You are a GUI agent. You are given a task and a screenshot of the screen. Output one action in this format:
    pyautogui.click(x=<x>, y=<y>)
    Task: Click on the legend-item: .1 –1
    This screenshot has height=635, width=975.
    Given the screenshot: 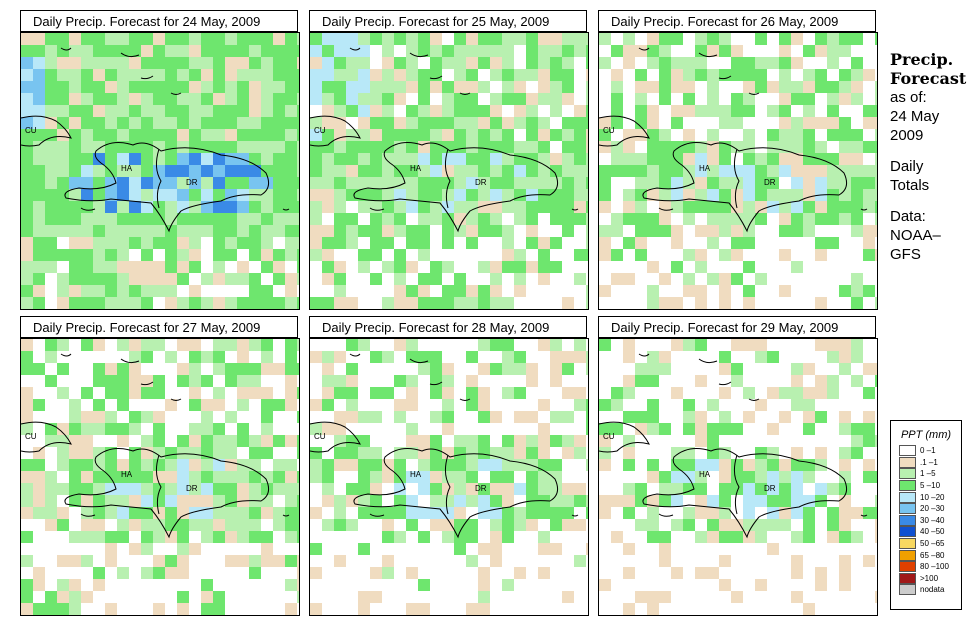 What is the action you would take?
    pyautogui.click(x=930, y=462)
    